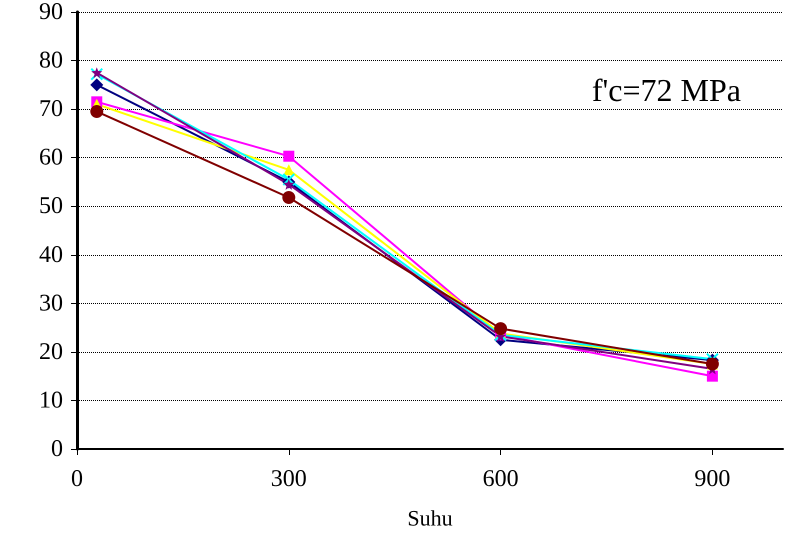  I want to click on x-axis-title: Suhu, so click(430, 518).